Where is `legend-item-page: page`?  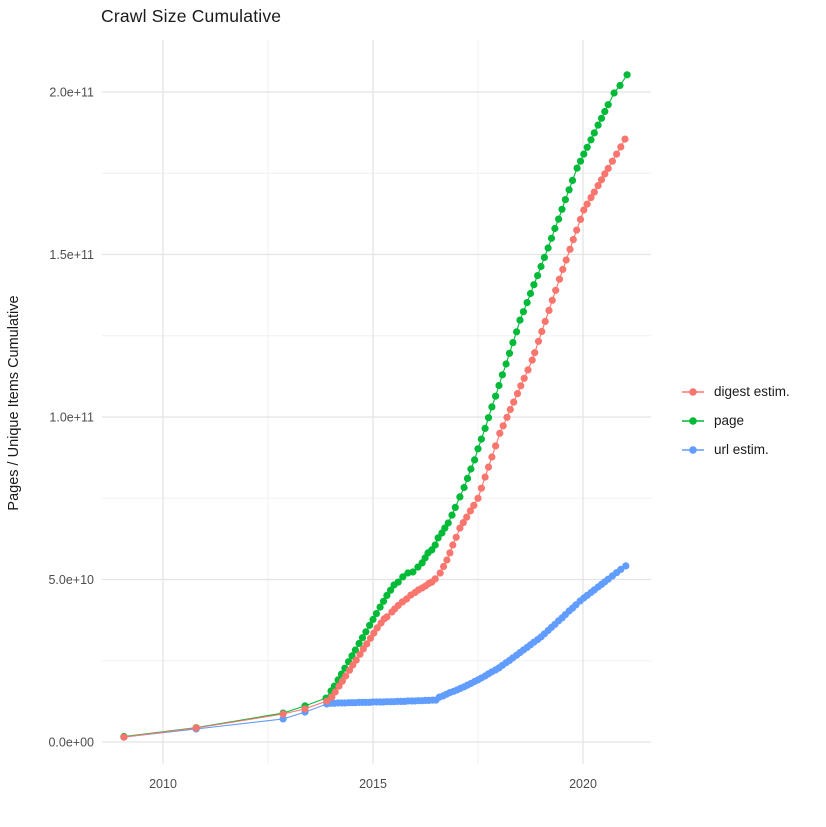 legend-item-page: page is located at coordinates (735, 420).